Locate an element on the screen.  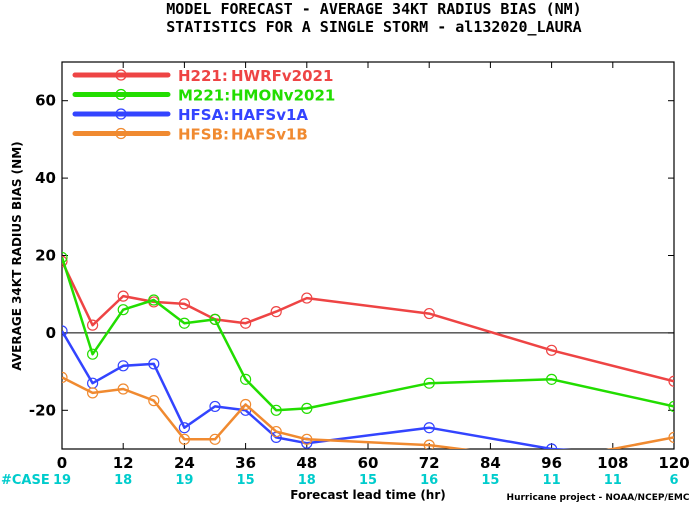
x-tick-label: 108 is located at coordinates (612, 463).